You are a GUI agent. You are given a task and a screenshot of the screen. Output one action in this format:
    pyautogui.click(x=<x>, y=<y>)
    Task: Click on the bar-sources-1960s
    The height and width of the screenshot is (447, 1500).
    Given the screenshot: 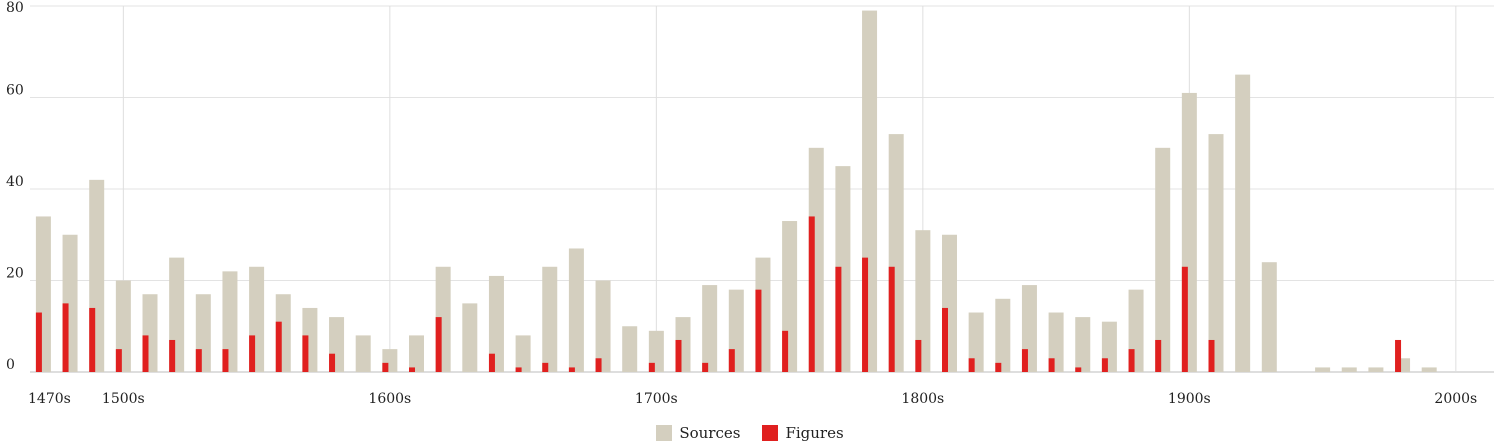 What is the action you would take?
    pyautogui.click(x=1349, y=369)
    